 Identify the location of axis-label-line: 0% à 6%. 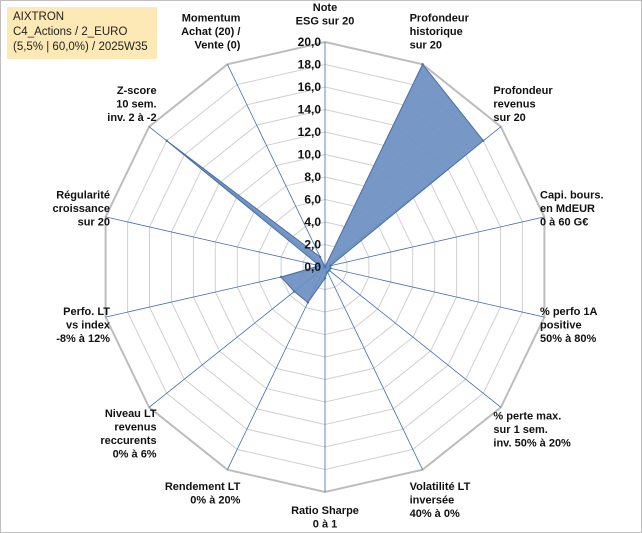
(135, 455).